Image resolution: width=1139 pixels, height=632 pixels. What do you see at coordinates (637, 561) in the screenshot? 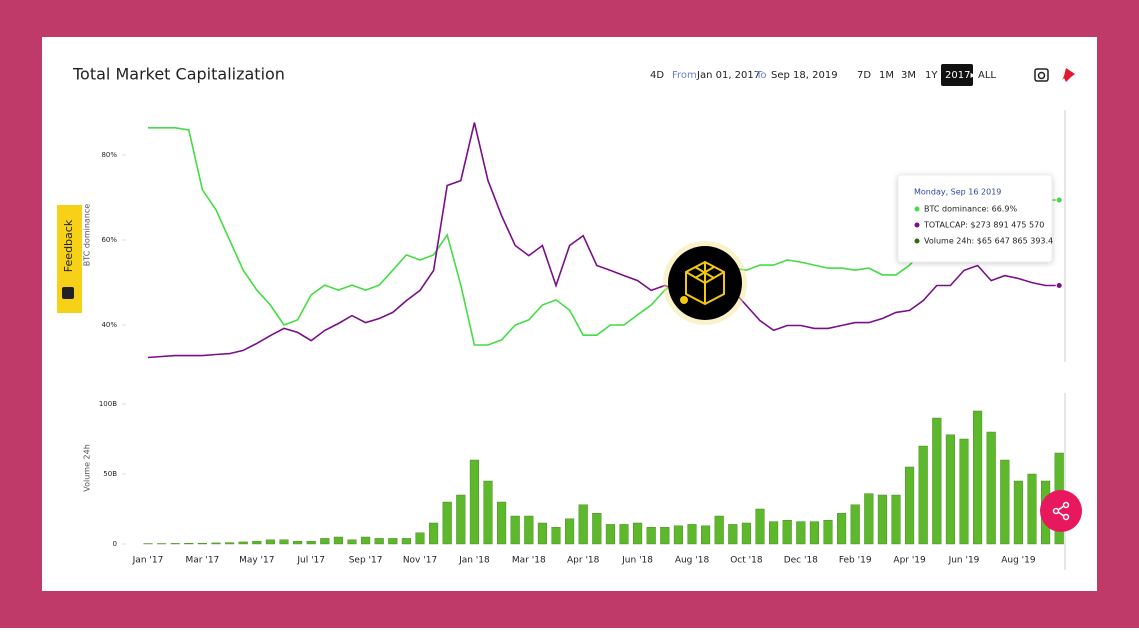
I see `x-tick-label: Jun '18` at bounding box center [637, 561].